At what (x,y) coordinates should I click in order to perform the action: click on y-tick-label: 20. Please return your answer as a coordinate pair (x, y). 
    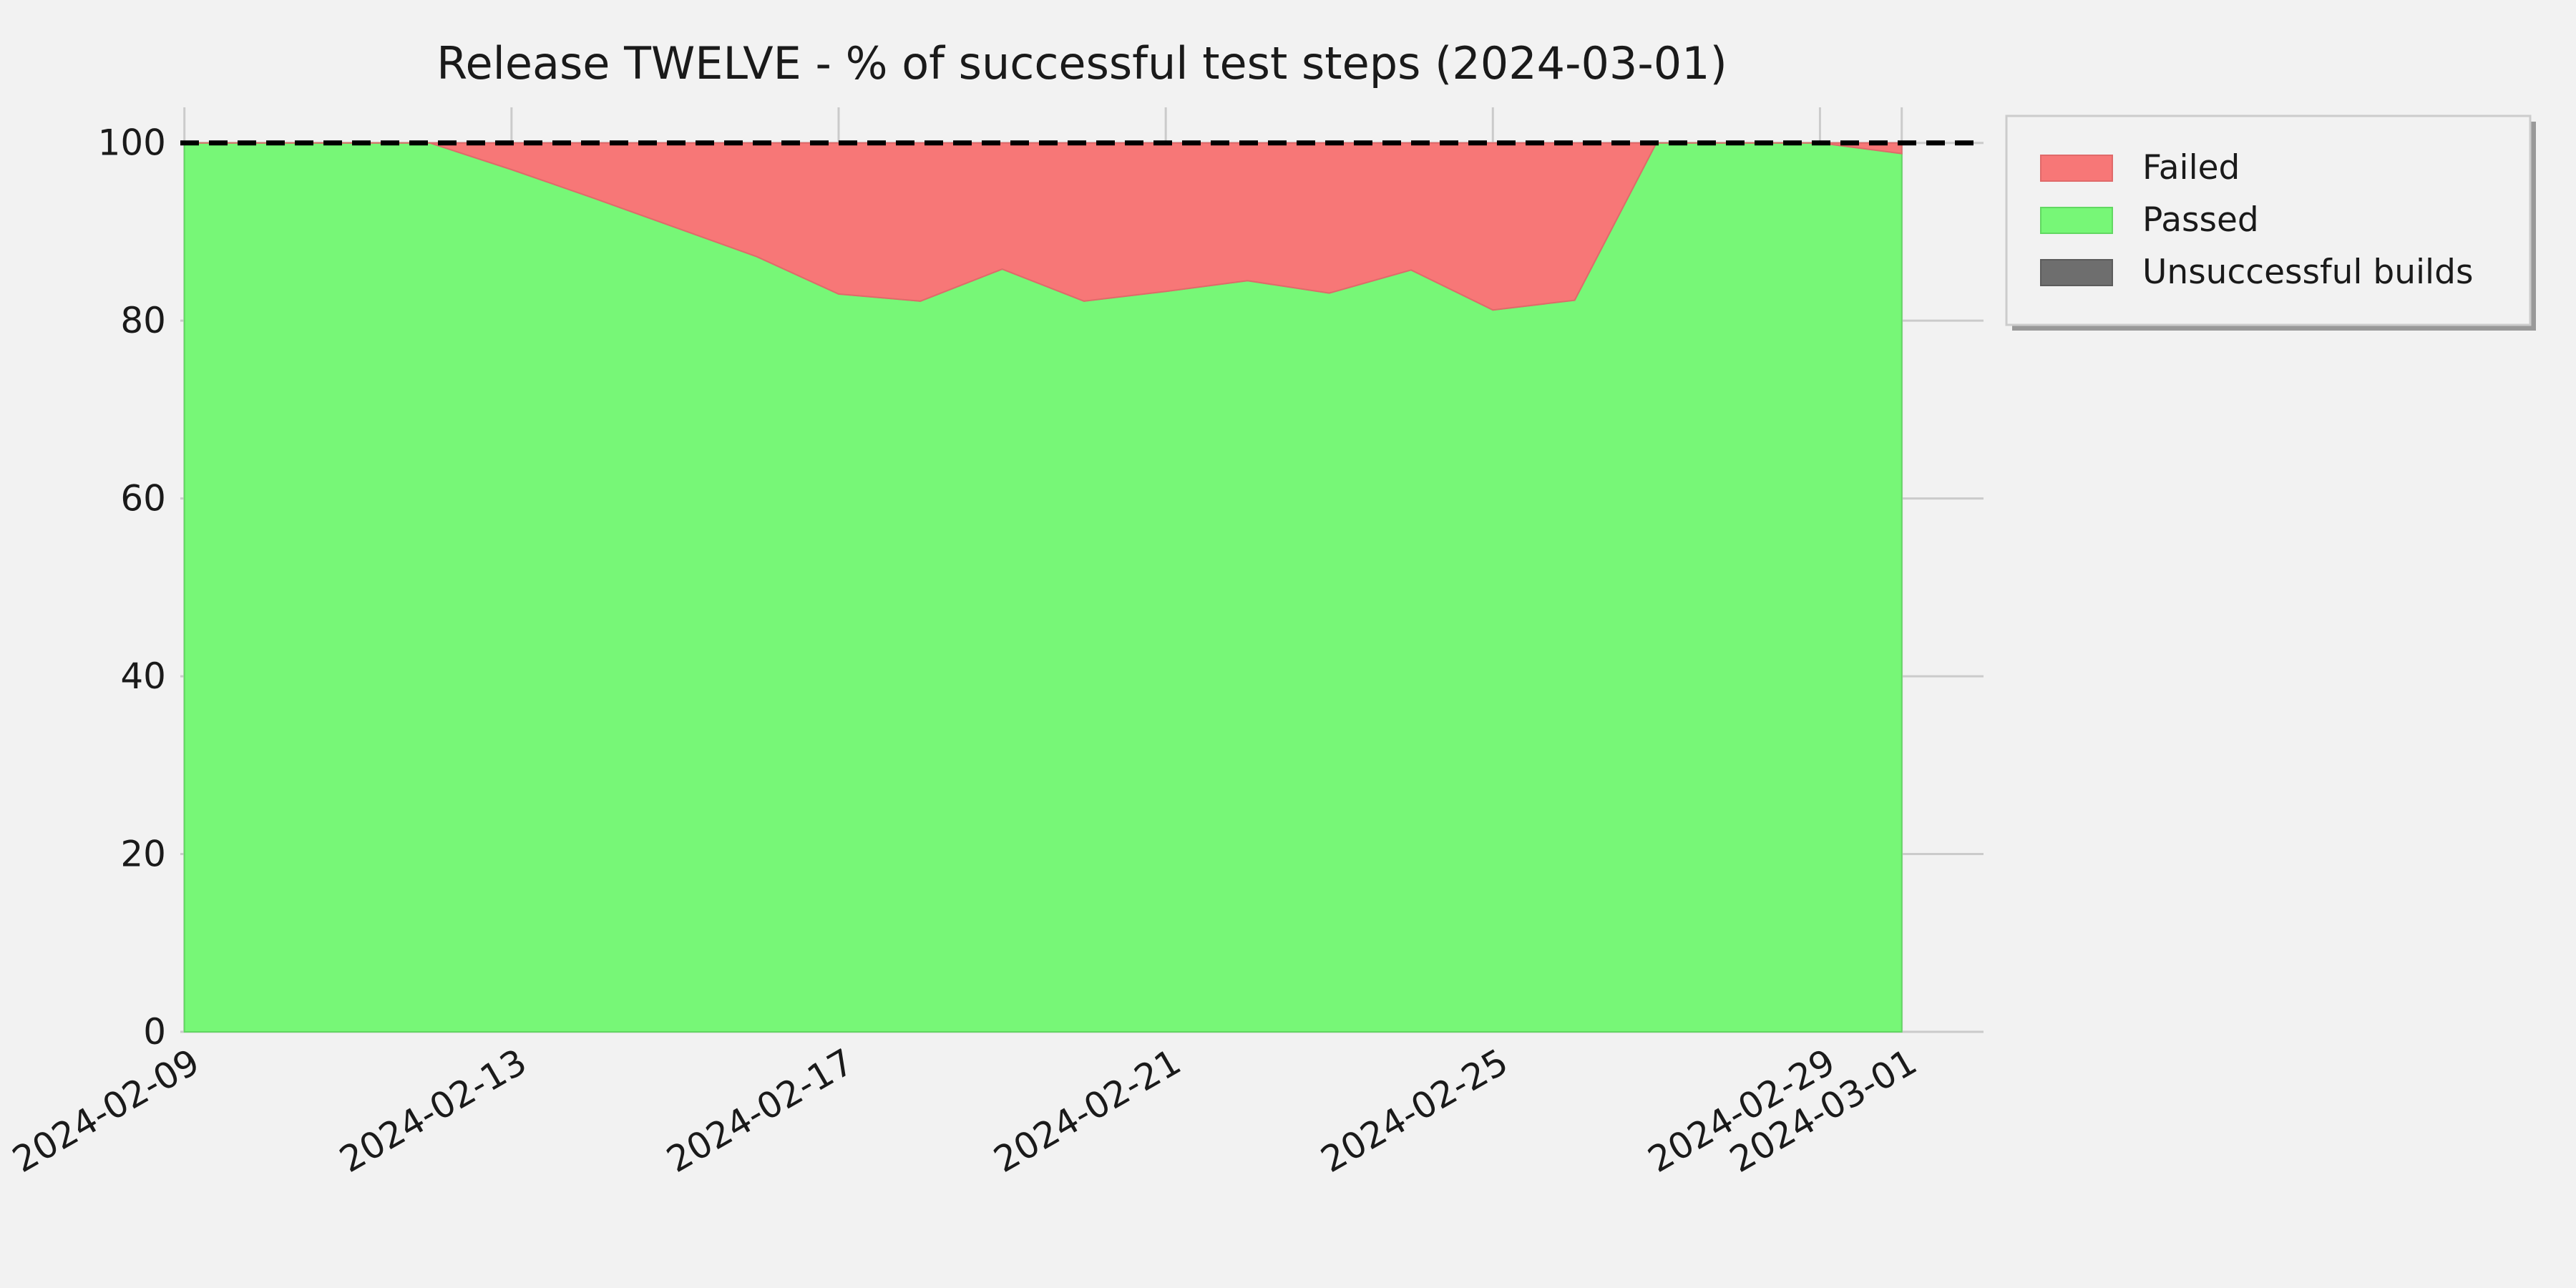
    Looking at the image, I should click on (143, 854).